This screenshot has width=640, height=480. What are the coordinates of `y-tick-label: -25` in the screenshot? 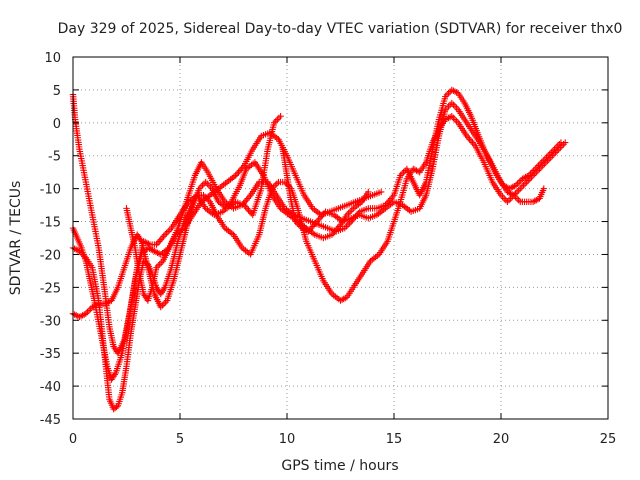 It's located at (50, 288).